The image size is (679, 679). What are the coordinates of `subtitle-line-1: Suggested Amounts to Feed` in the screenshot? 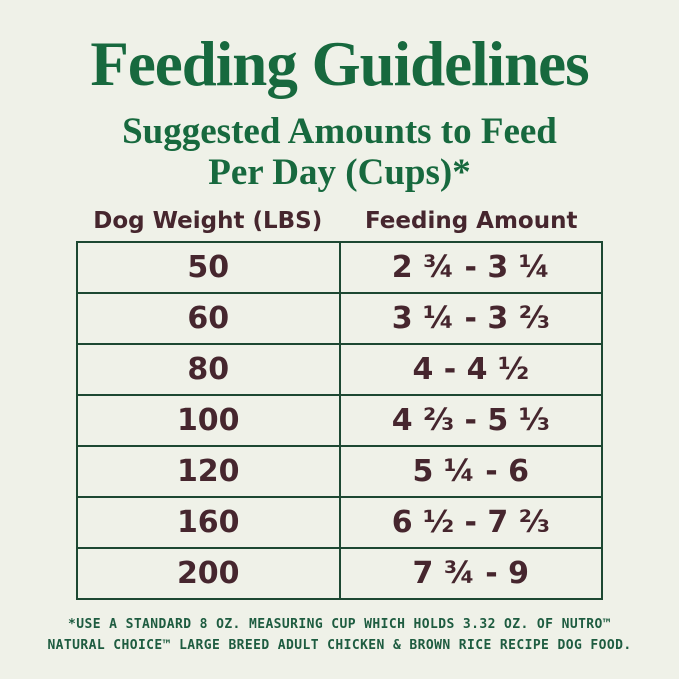 It's located at (339, 131).